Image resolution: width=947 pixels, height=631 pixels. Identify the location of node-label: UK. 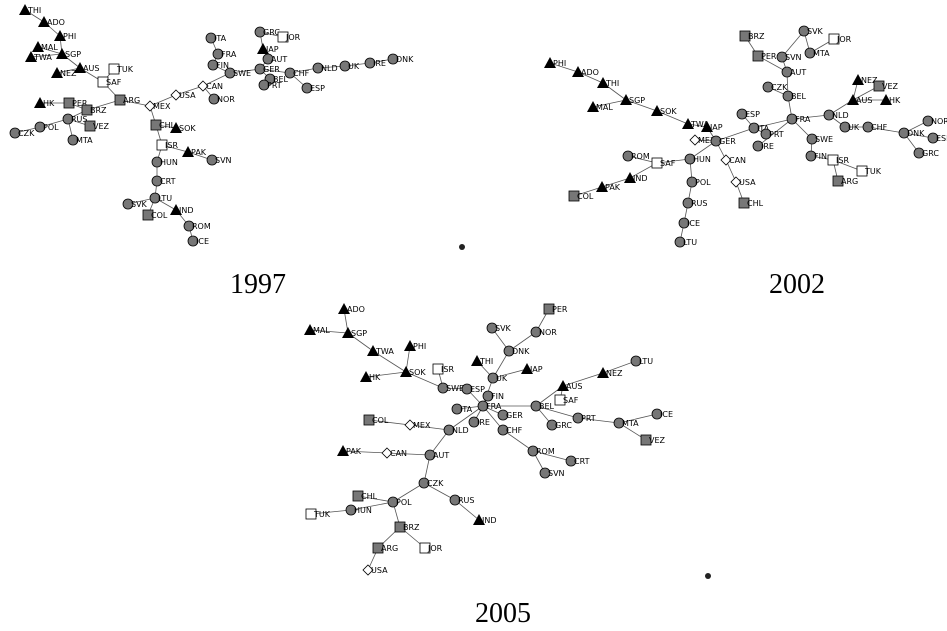
(502, 378).